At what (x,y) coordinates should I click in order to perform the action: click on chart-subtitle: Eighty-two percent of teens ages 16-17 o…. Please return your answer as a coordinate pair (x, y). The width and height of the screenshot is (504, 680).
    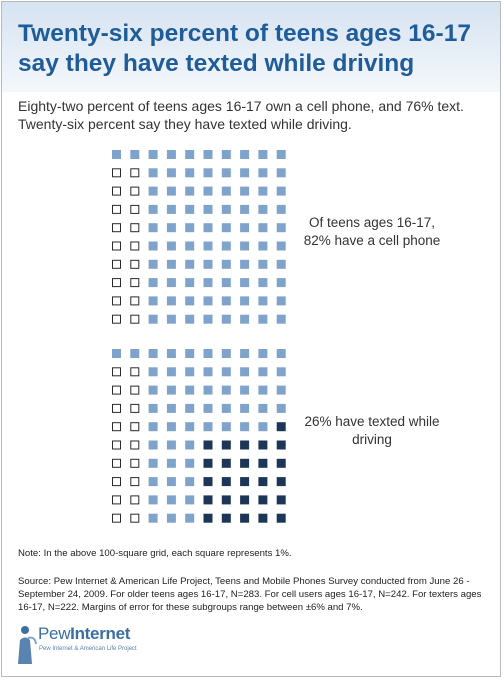
    Looking at the image, I should click on (241, 115).